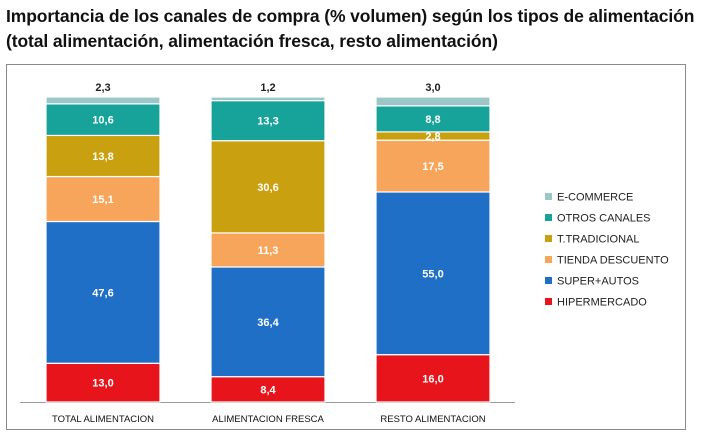 Image resolution: width=727 pixels, height=443 pixels. What do you see at coordinates (613, 261) in the screenshot?
I see `legend-label-tienda-descuento: TIENDA DESCUENTO` at bounding box center [613, 261].